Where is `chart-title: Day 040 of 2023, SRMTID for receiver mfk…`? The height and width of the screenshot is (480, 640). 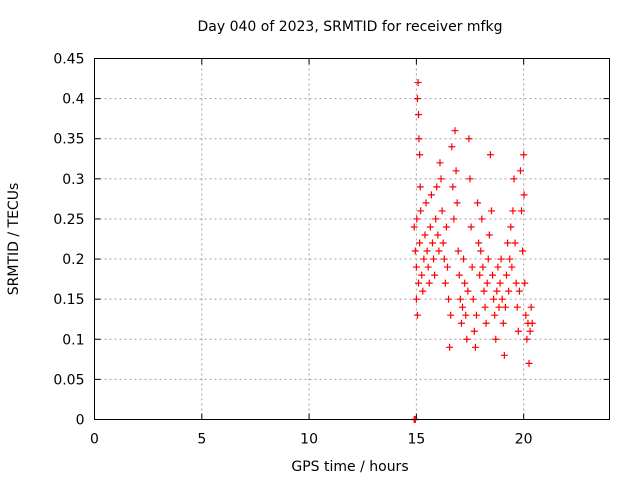
chart-title: Day 040 of 2023, SRMTID for receiver mfk… is located at coordinates (350, 27).